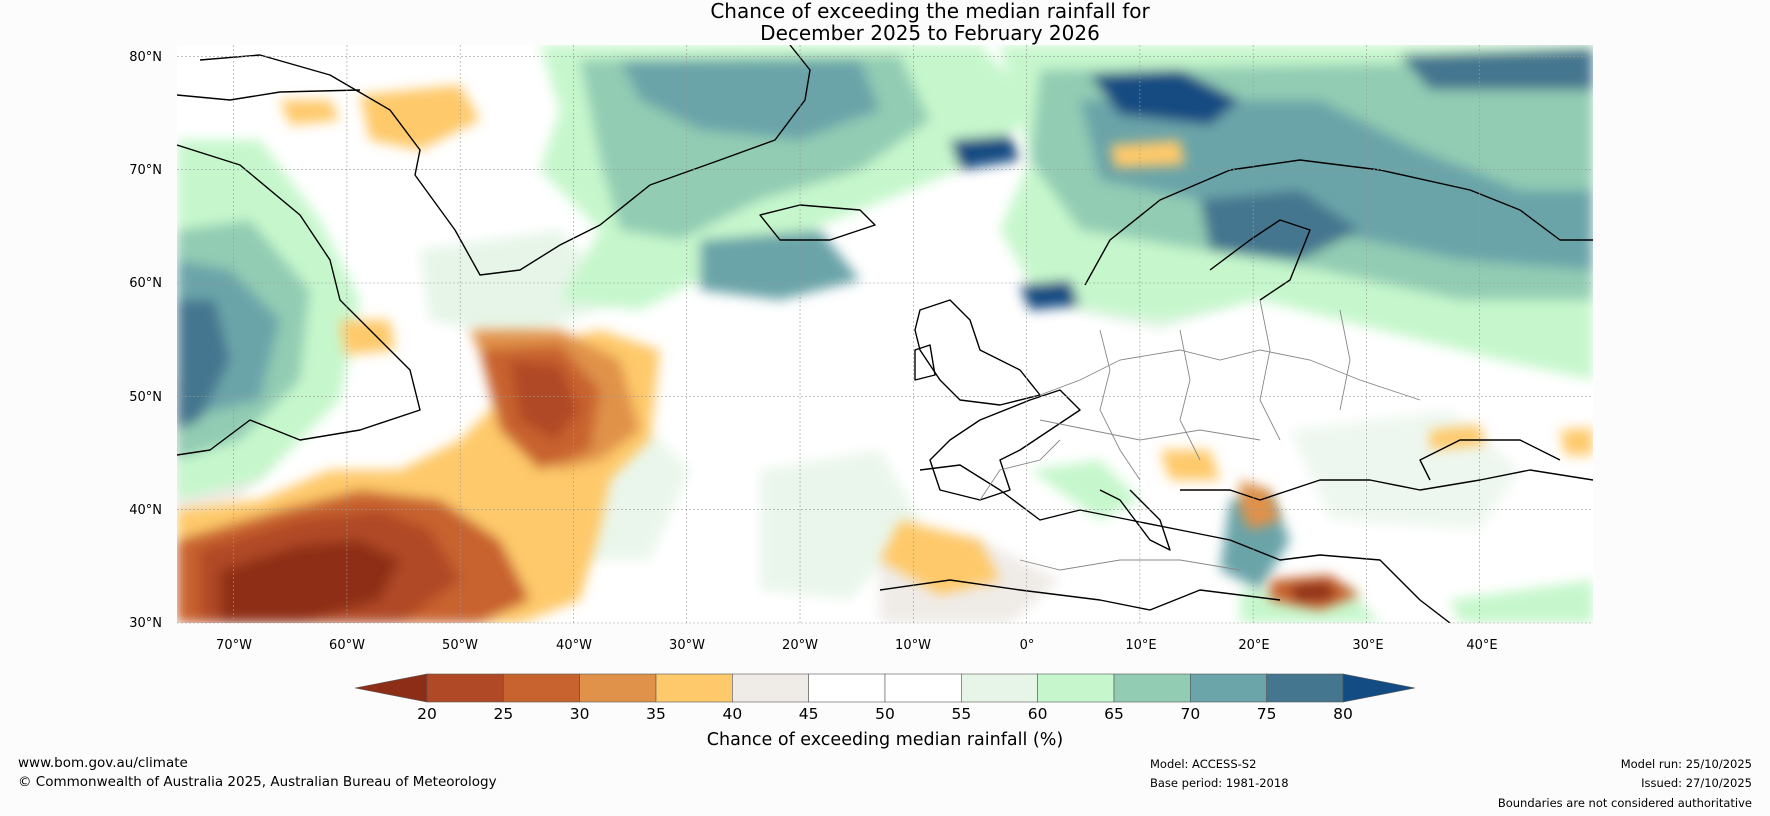  What do you see at coordinates (913, 645) in the screenshot?
I see `lon-tick-label: 10°W` at bounding box center [913, 645].